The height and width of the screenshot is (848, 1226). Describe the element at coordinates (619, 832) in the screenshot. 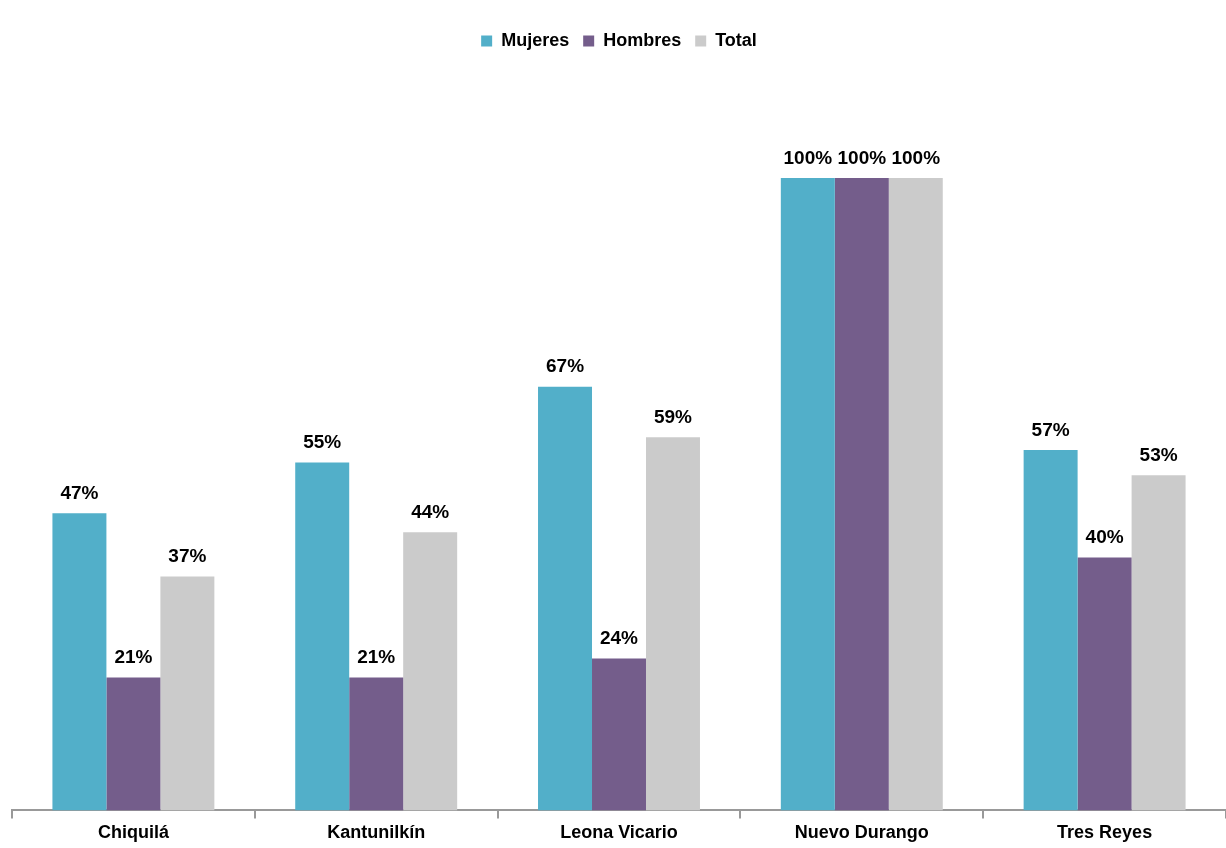

I see `x-tick-label: Leona Vicario` at that location.